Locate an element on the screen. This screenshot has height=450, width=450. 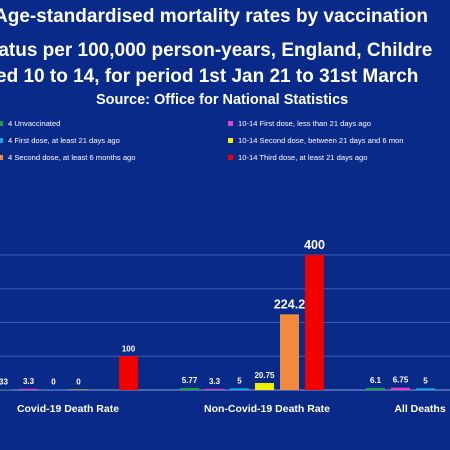
data-label: 33 is located at coordinates (4, 382).